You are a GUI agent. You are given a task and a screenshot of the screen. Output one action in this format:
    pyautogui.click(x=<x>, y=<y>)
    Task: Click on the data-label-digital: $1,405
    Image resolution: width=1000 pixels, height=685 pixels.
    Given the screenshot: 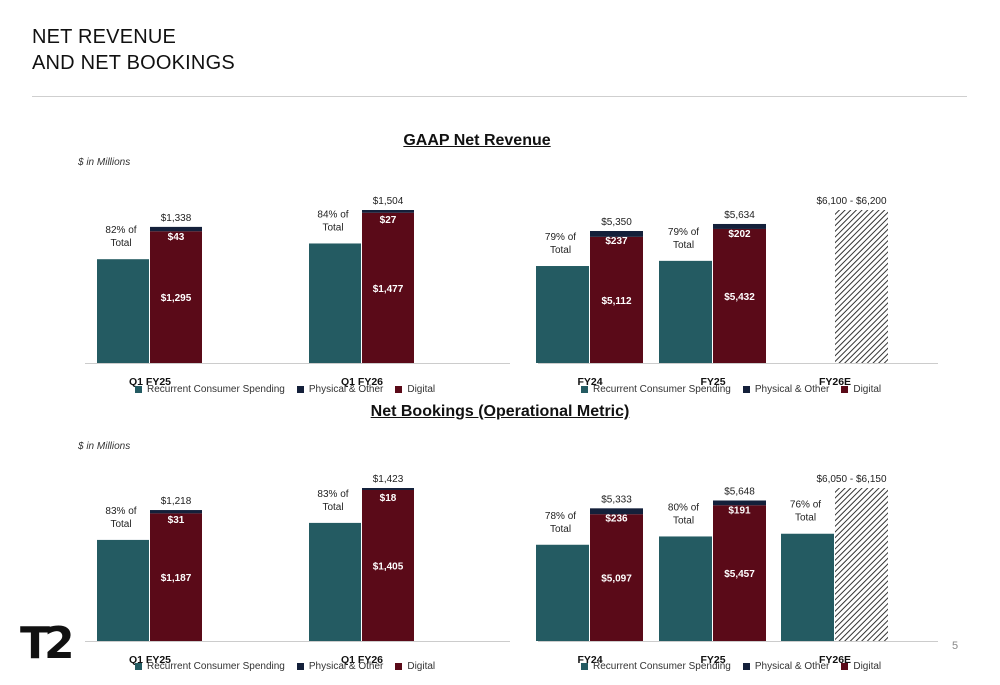 What is the action you would take?
    pyautogui.click(x=388, y=566)
    